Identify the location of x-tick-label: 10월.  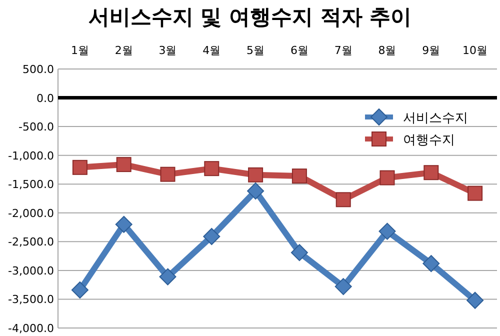
(475, 50).